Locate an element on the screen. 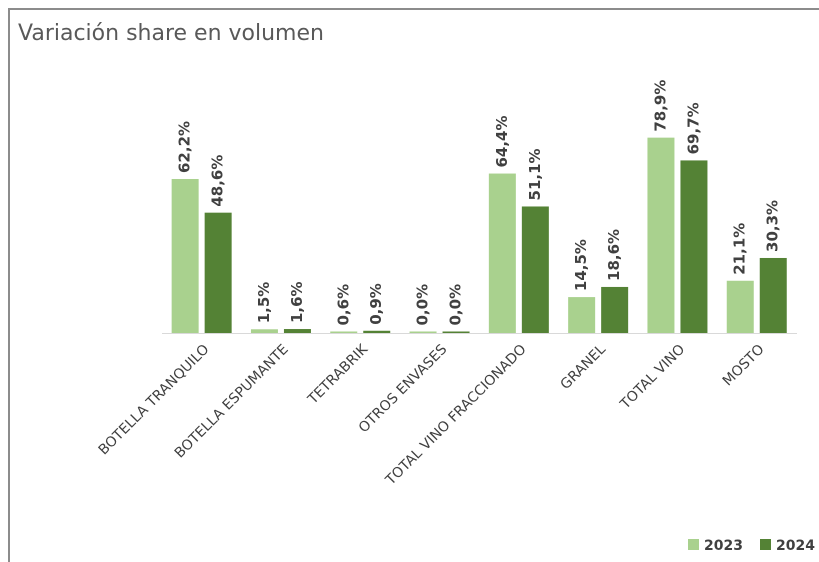  x-tick-label: MOSTO is located at coordinates (744, 366).